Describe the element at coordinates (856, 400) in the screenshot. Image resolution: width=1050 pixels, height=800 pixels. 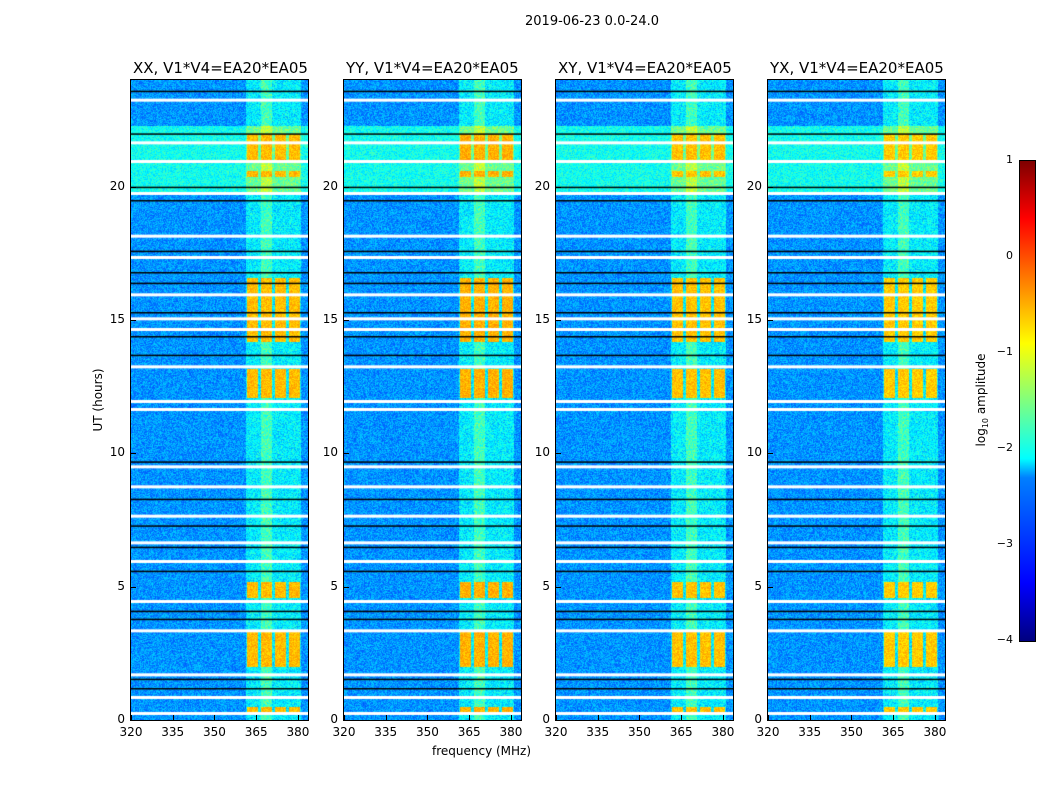
I see `spectrogram-yx` at that location.